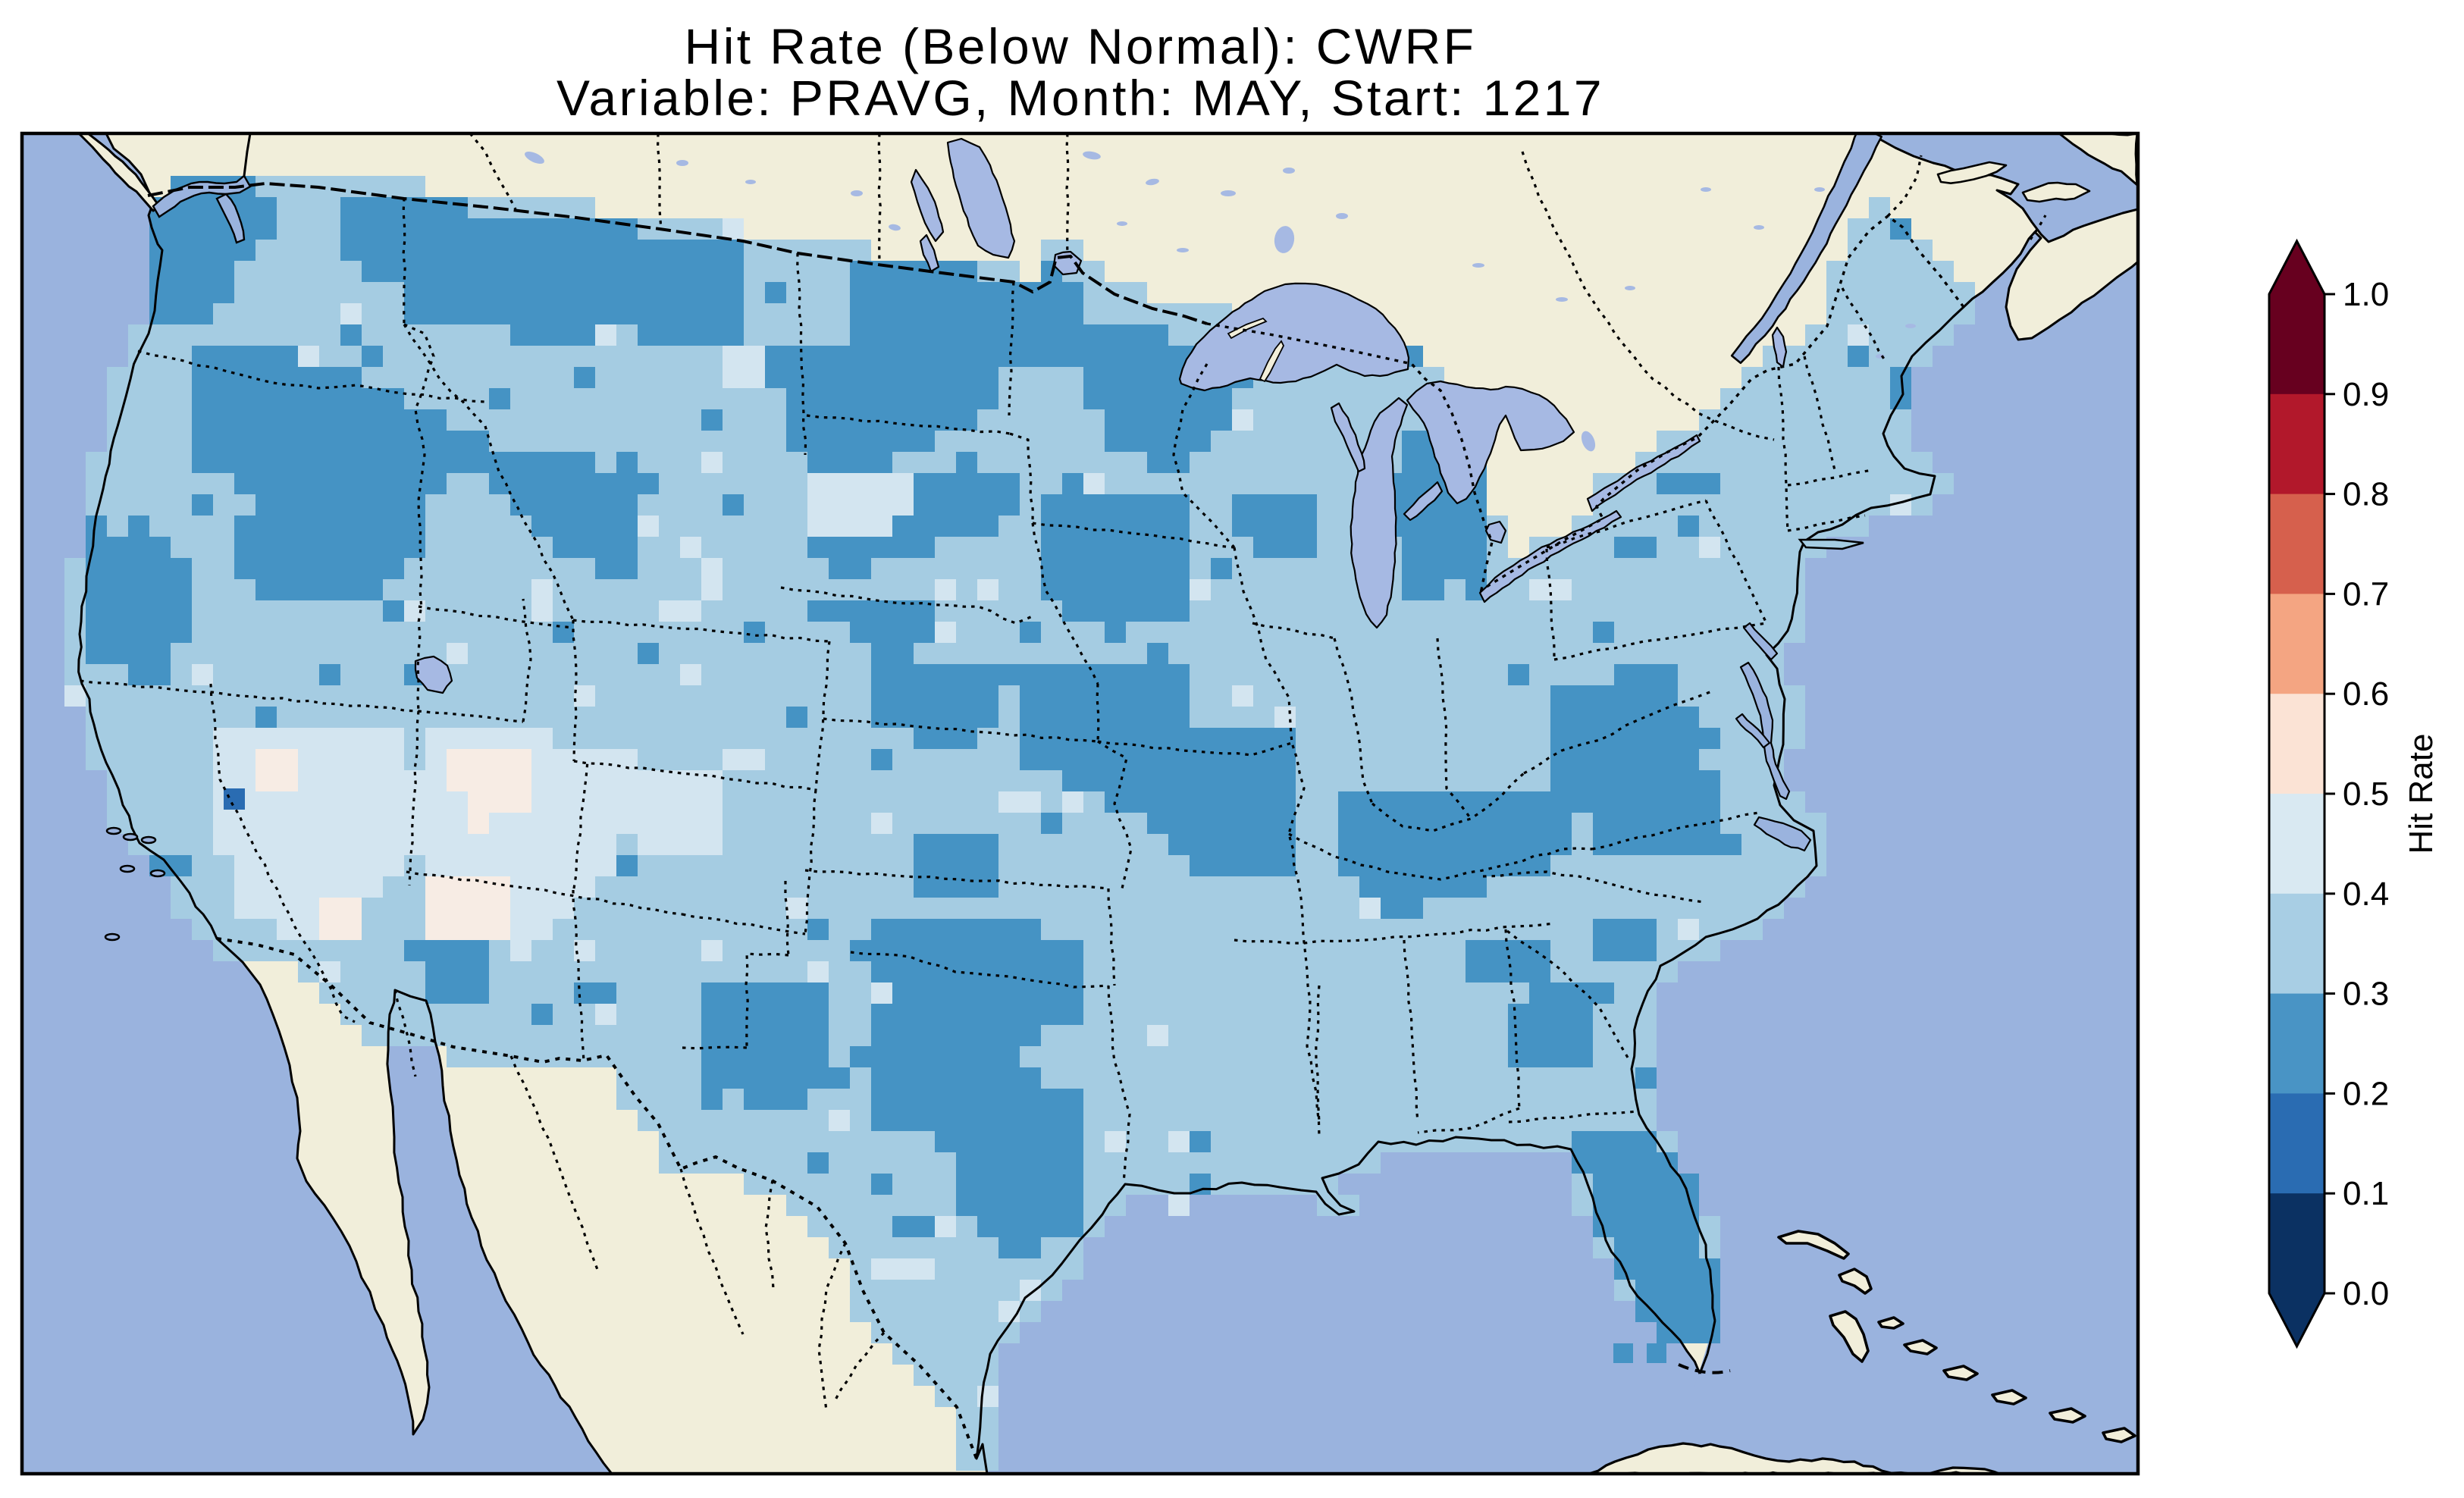 The height and width of the screenshot is (1498, 2464). What do you see at coordinates (2366, 1093) in the screenshot?
I see `svg-text: 0.2` at bounding box center [2366, 1093].